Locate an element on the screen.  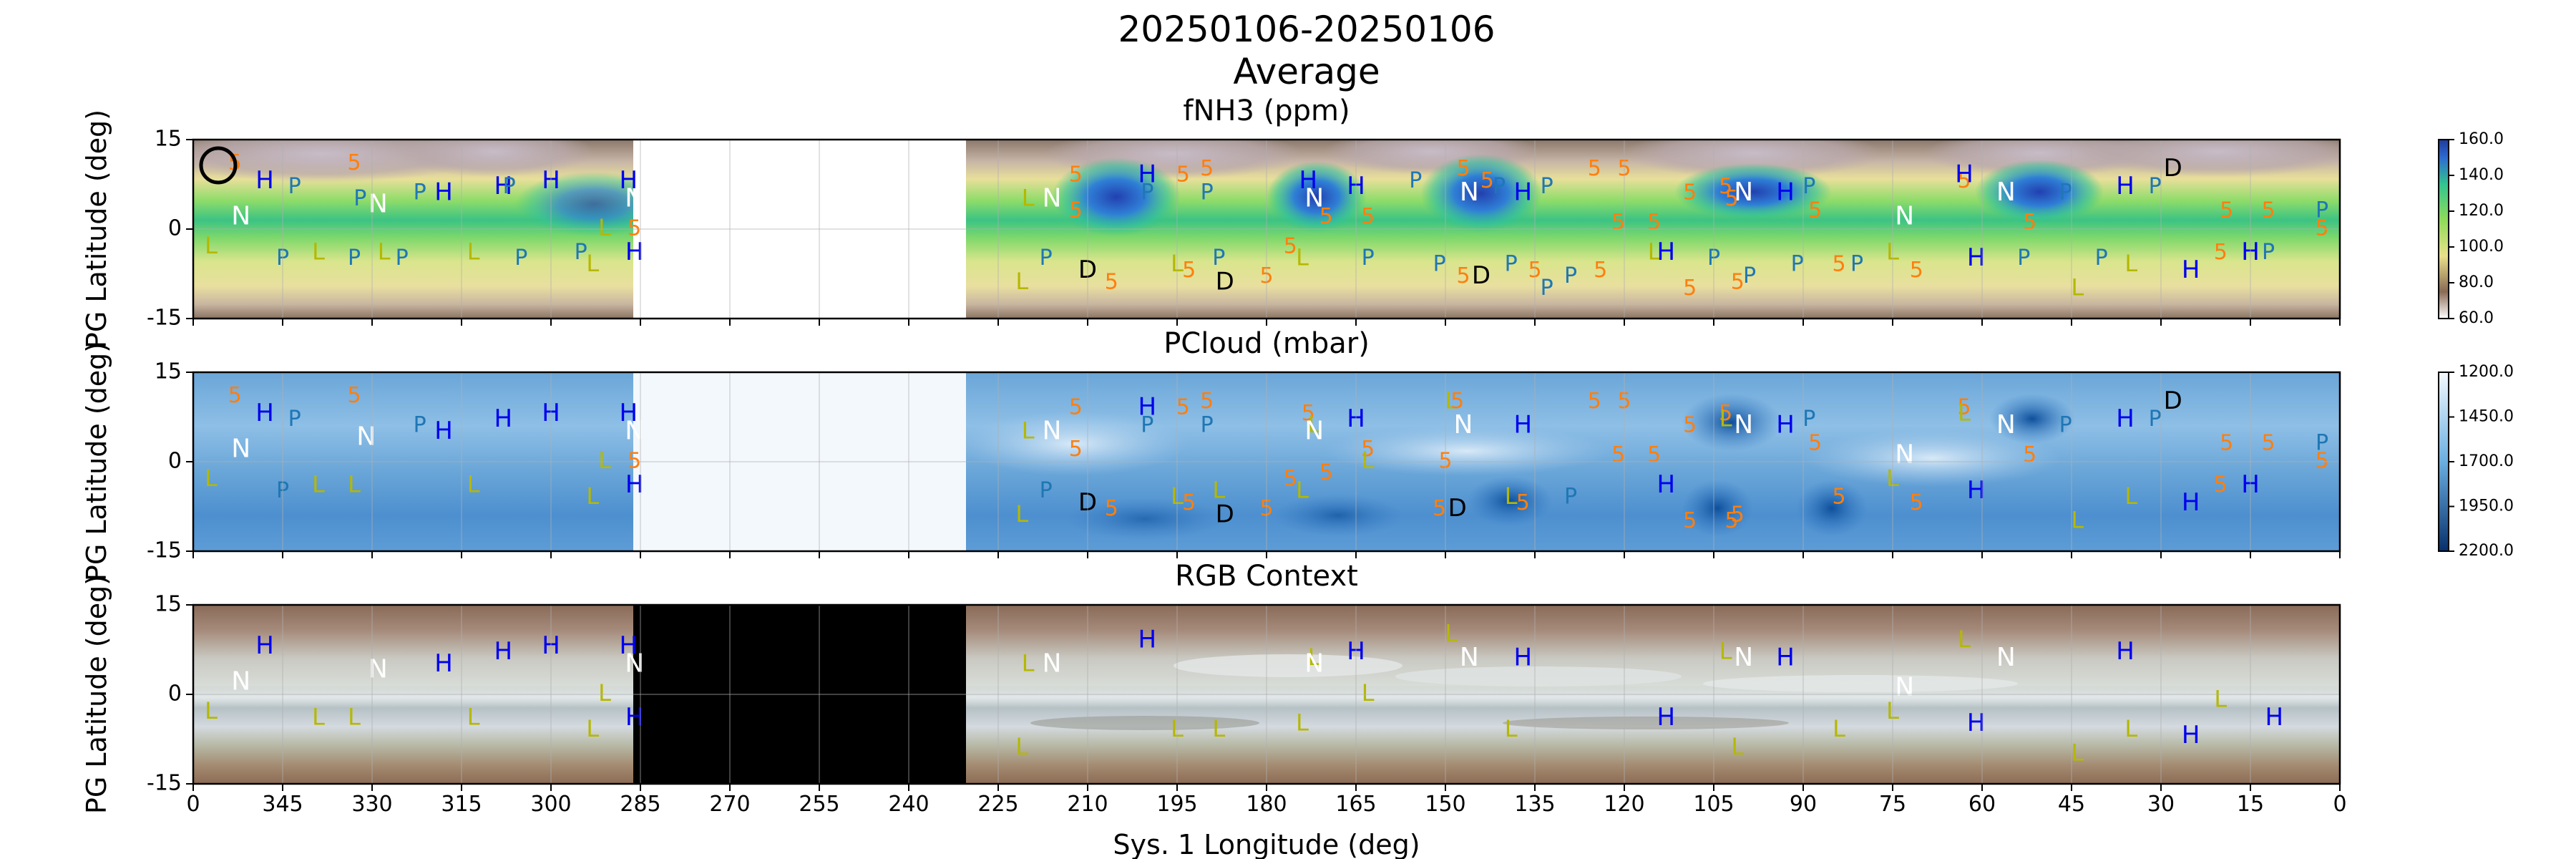
colorbar-tick-label: 140.0 is located at coordinates (2481, 175).